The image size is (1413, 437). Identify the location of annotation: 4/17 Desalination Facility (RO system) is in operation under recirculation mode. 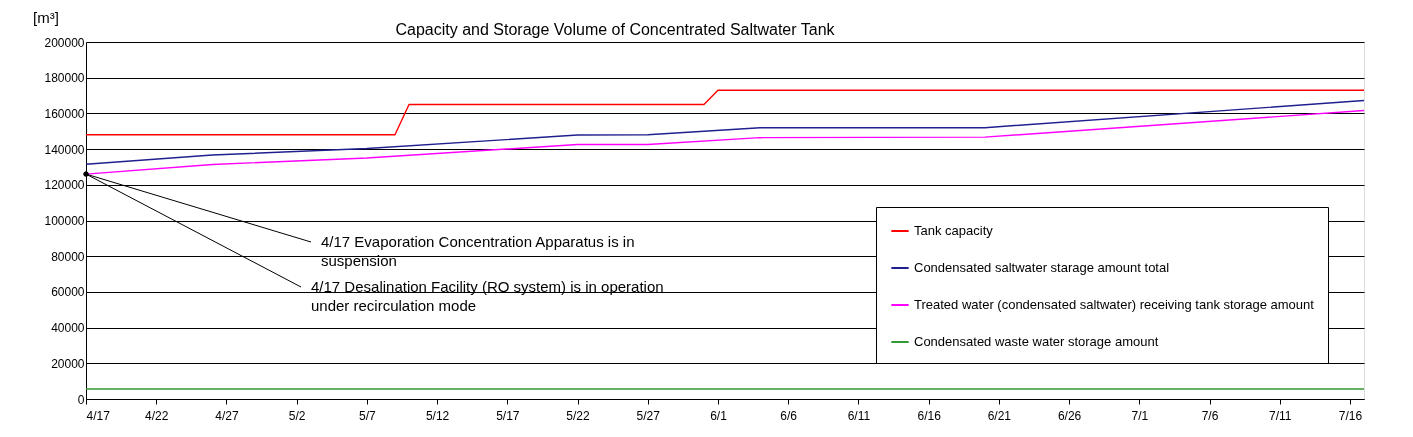
(487, 296).